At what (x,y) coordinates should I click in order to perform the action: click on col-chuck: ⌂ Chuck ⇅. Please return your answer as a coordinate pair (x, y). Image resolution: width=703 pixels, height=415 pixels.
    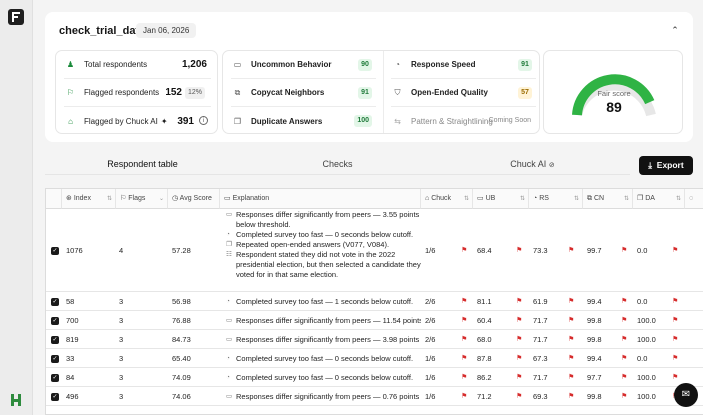
    Looking at the image, I should click on (447, 199).